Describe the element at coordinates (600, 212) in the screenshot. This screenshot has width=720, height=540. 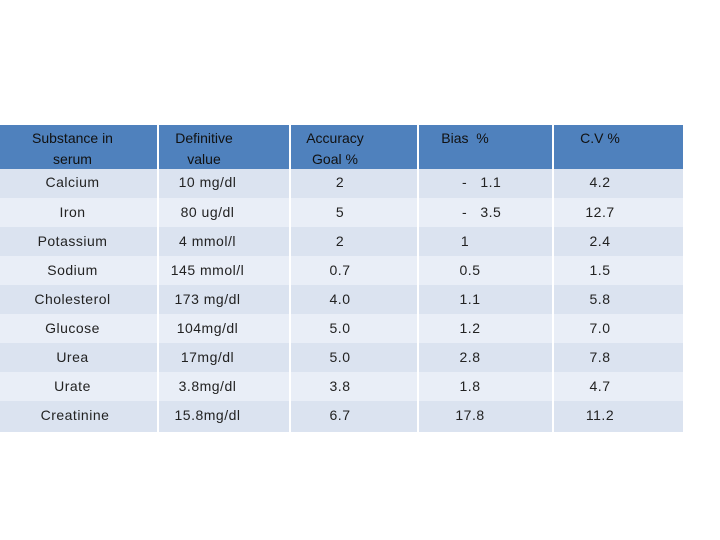
I see `cell-cv: 12.7` at that location.